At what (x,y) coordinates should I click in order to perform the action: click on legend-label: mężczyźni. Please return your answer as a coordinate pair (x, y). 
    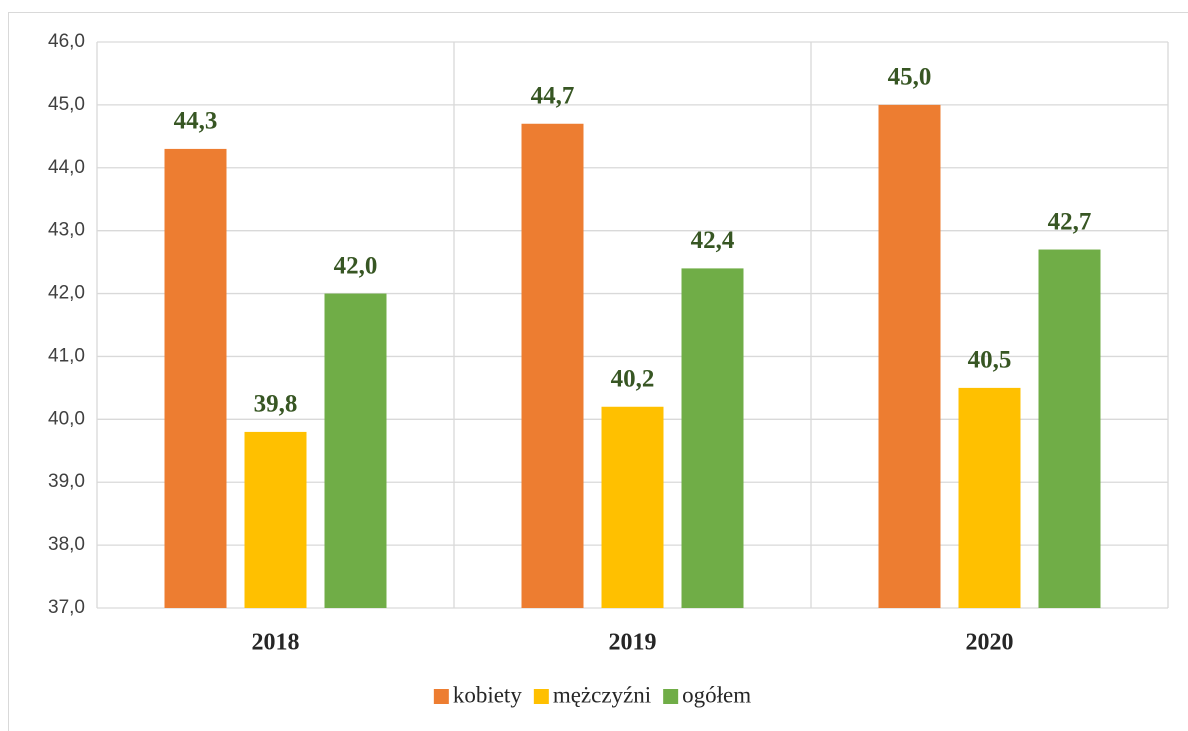
    Looking at the image, I should click on (602, 694).